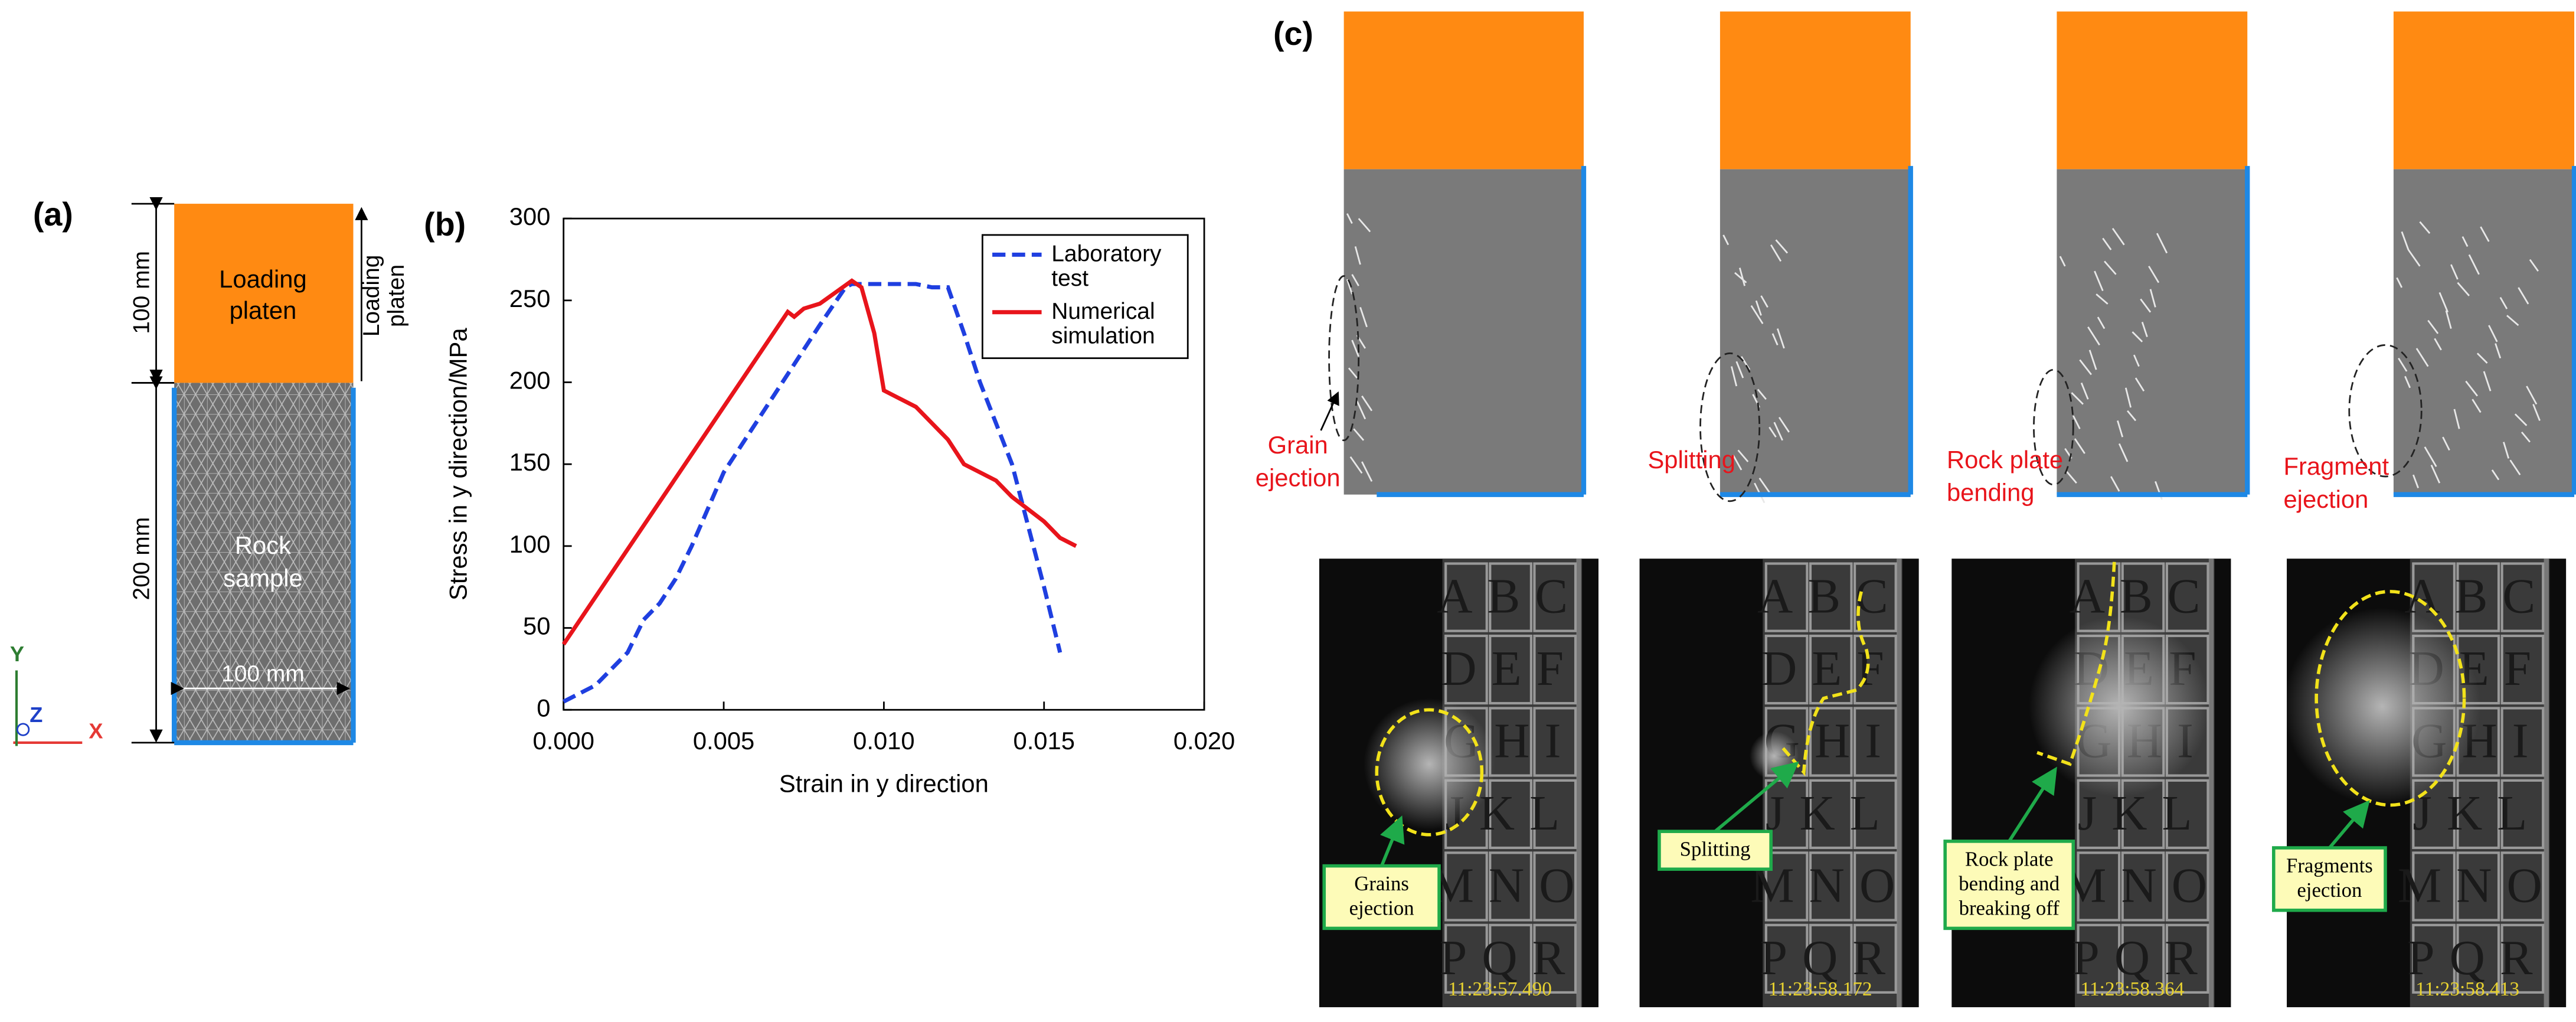  What do you see at coordinates (884, 783) in the screenshot?
I see `x-axis-label: Strain in y direction` at bounding box center [884, 783].